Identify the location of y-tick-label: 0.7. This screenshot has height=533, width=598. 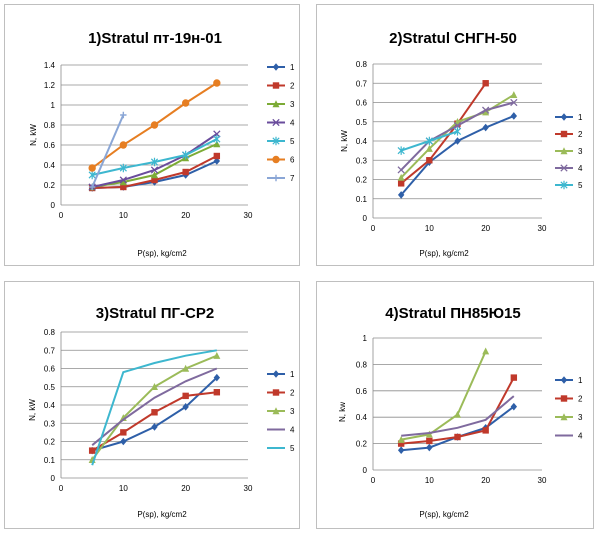
(362, 83).